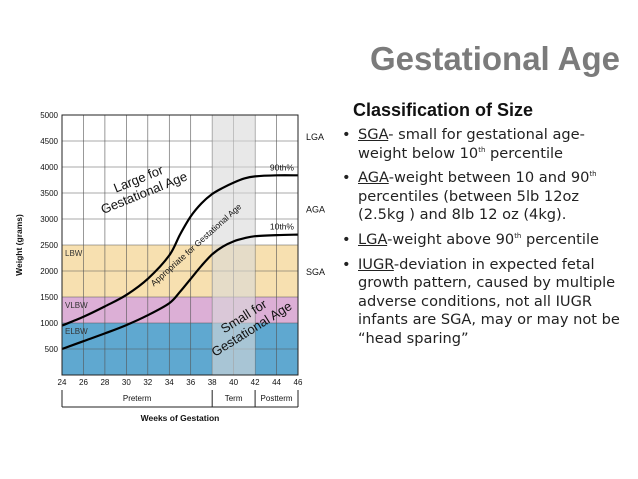 The width and height of the screenshot is (638, 479). Describe the element at coordinates (190, 382) in the screenshot. I see `x-tick-label: 36` at that location.